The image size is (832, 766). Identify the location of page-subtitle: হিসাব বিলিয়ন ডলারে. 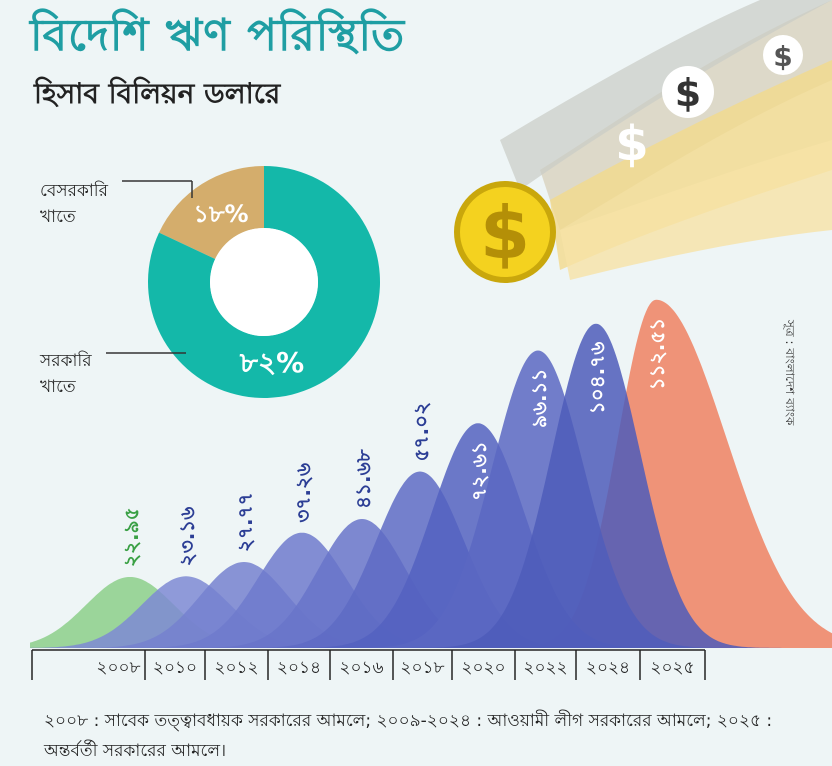
(157, 93).